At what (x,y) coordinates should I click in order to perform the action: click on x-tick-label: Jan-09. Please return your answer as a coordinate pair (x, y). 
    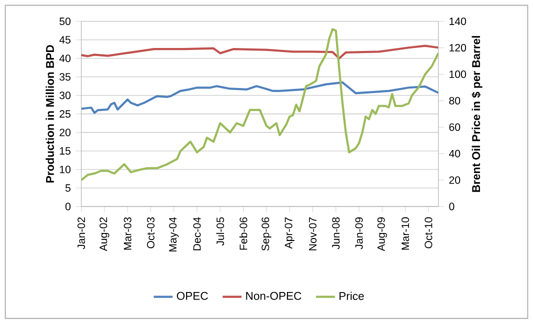
    Looking at the image, I should click on (359, 234).